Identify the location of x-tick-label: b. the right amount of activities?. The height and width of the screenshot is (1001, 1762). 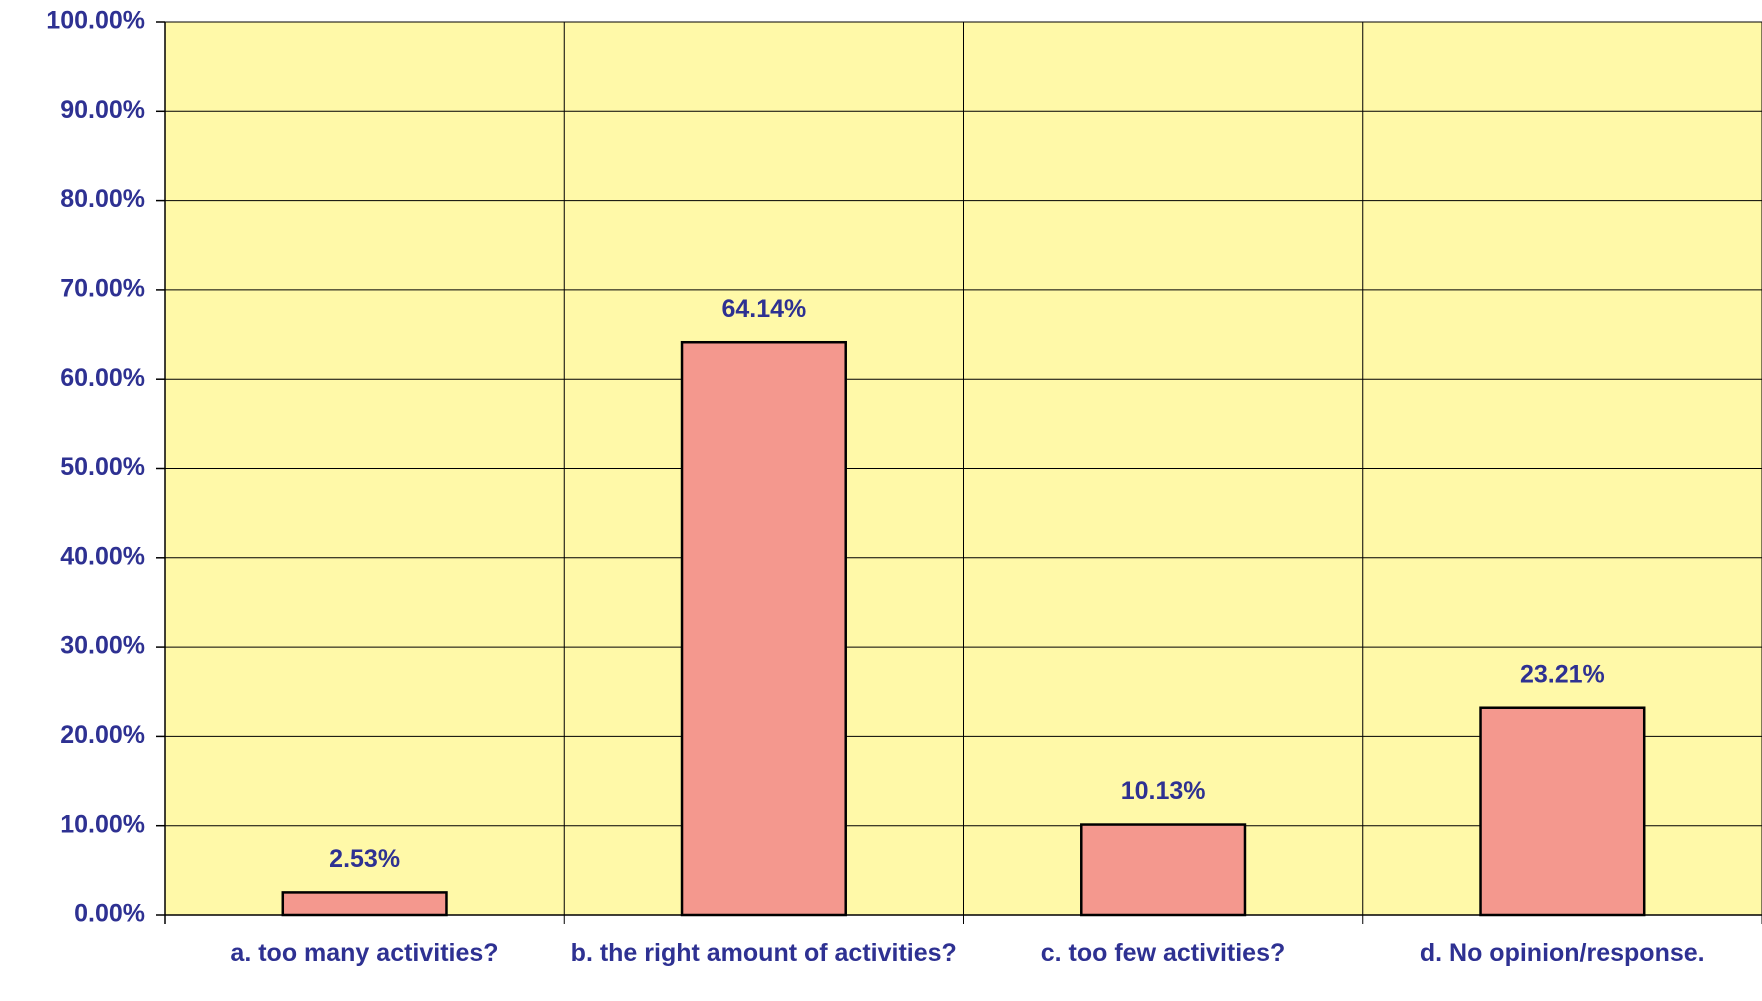
(763, 953).